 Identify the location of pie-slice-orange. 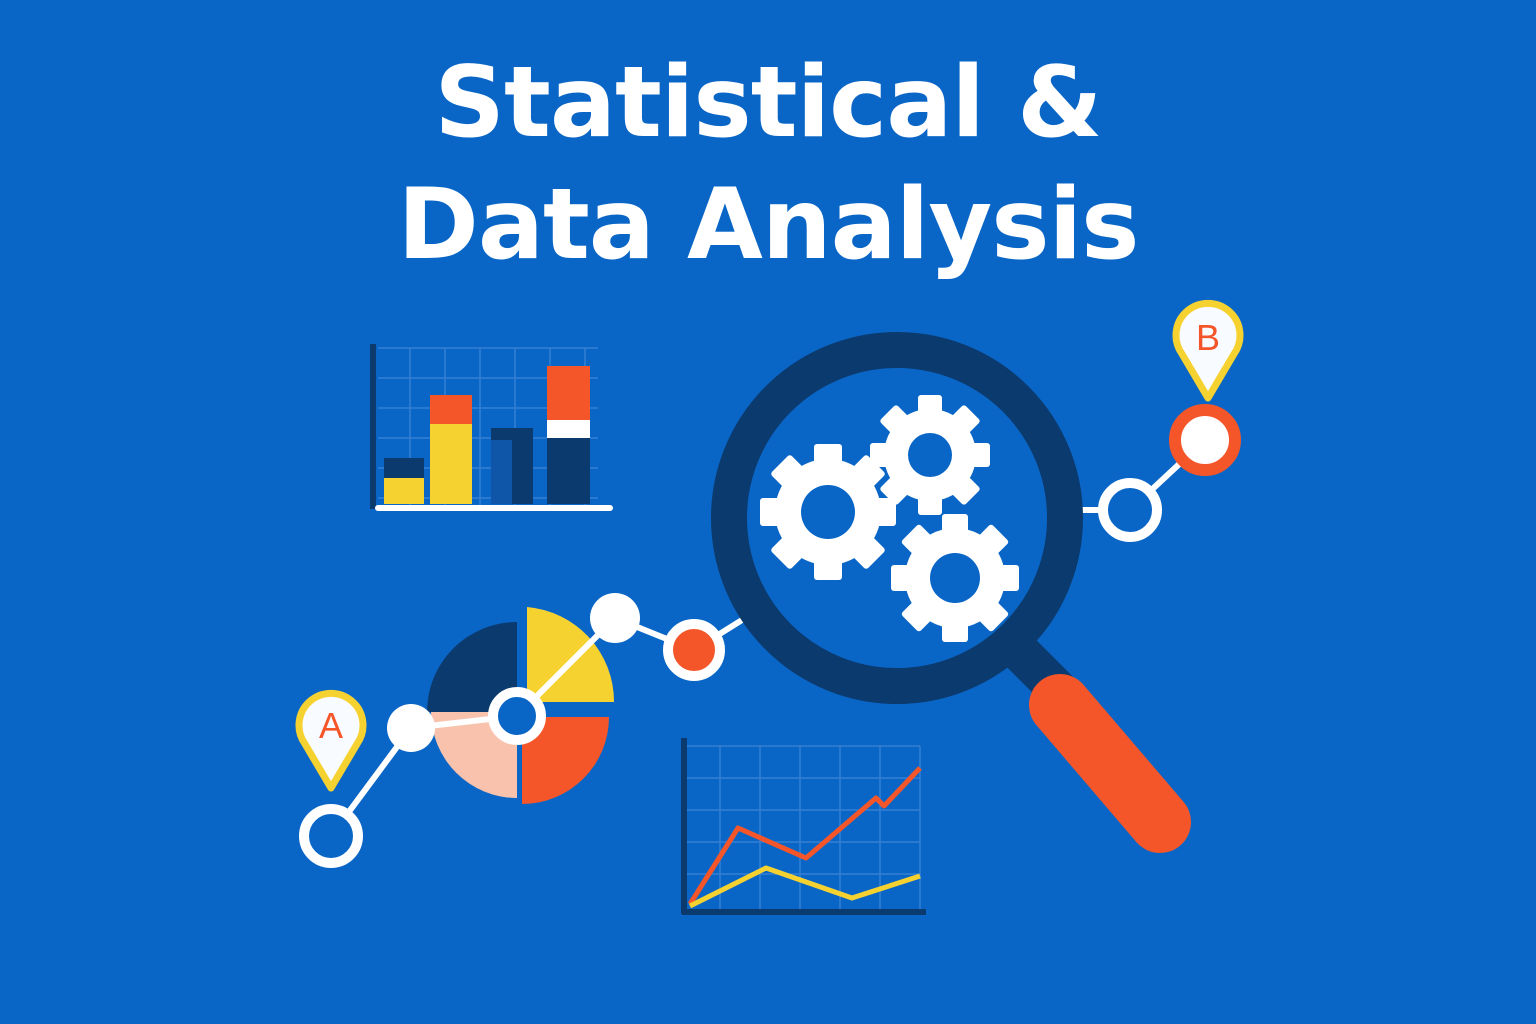
(565, 760).